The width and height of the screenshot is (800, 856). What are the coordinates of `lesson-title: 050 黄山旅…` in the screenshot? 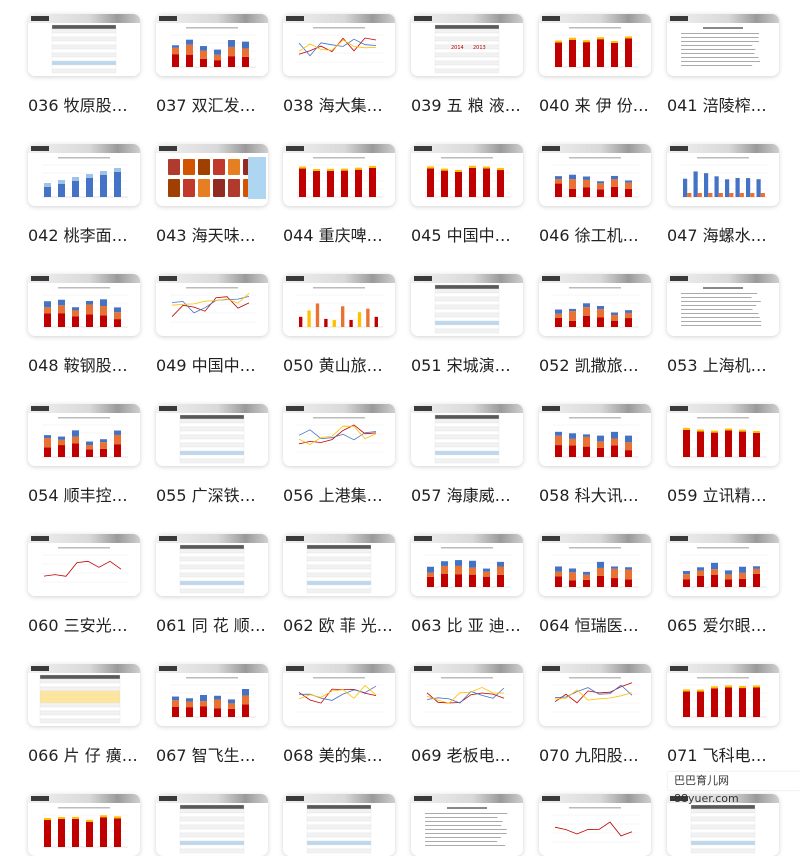 It's located at (333, 365).